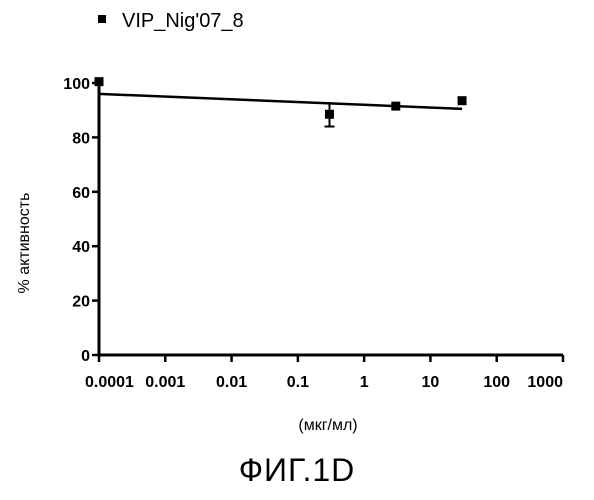 The height and width of the screenshot is (500, 594). What do you see at coordinates (81, 247) in the screenshot?
I see `y-tick-label: 40` at bounding box center [81, 247].